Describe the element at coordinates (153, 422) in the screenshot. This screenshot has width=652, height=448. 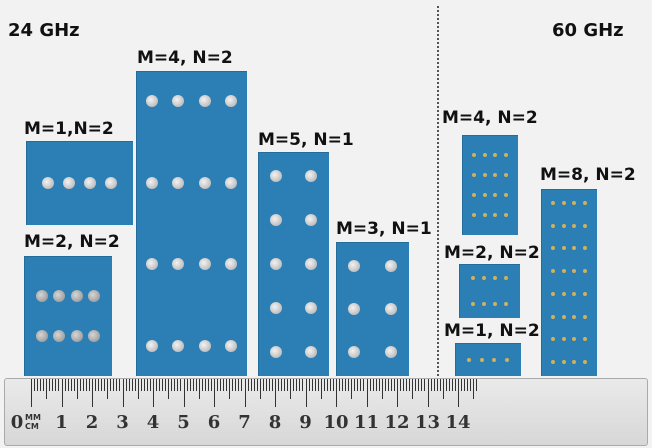
I see `ruler-number: 4` at that location.